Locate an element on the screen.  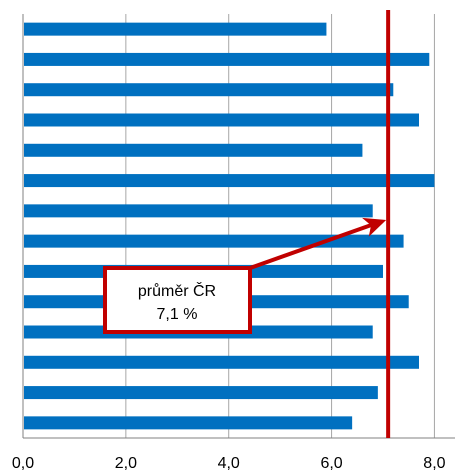
annotation-arrow-head is located at coordinates (374, 227).